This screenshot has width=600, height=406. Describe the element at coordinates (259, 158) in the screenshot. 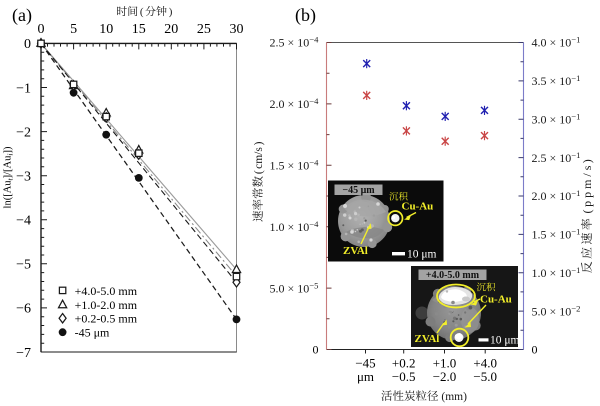

I see `svg-text: cm/s` at that location.